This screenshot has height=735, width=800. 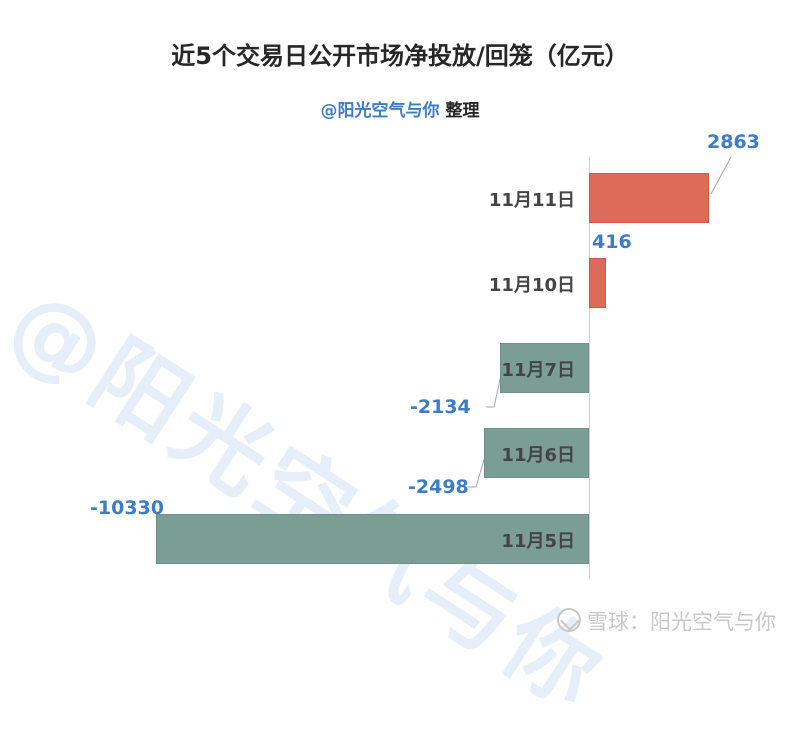 I want to click on value-label: -2498, so click(x=438, y=487).